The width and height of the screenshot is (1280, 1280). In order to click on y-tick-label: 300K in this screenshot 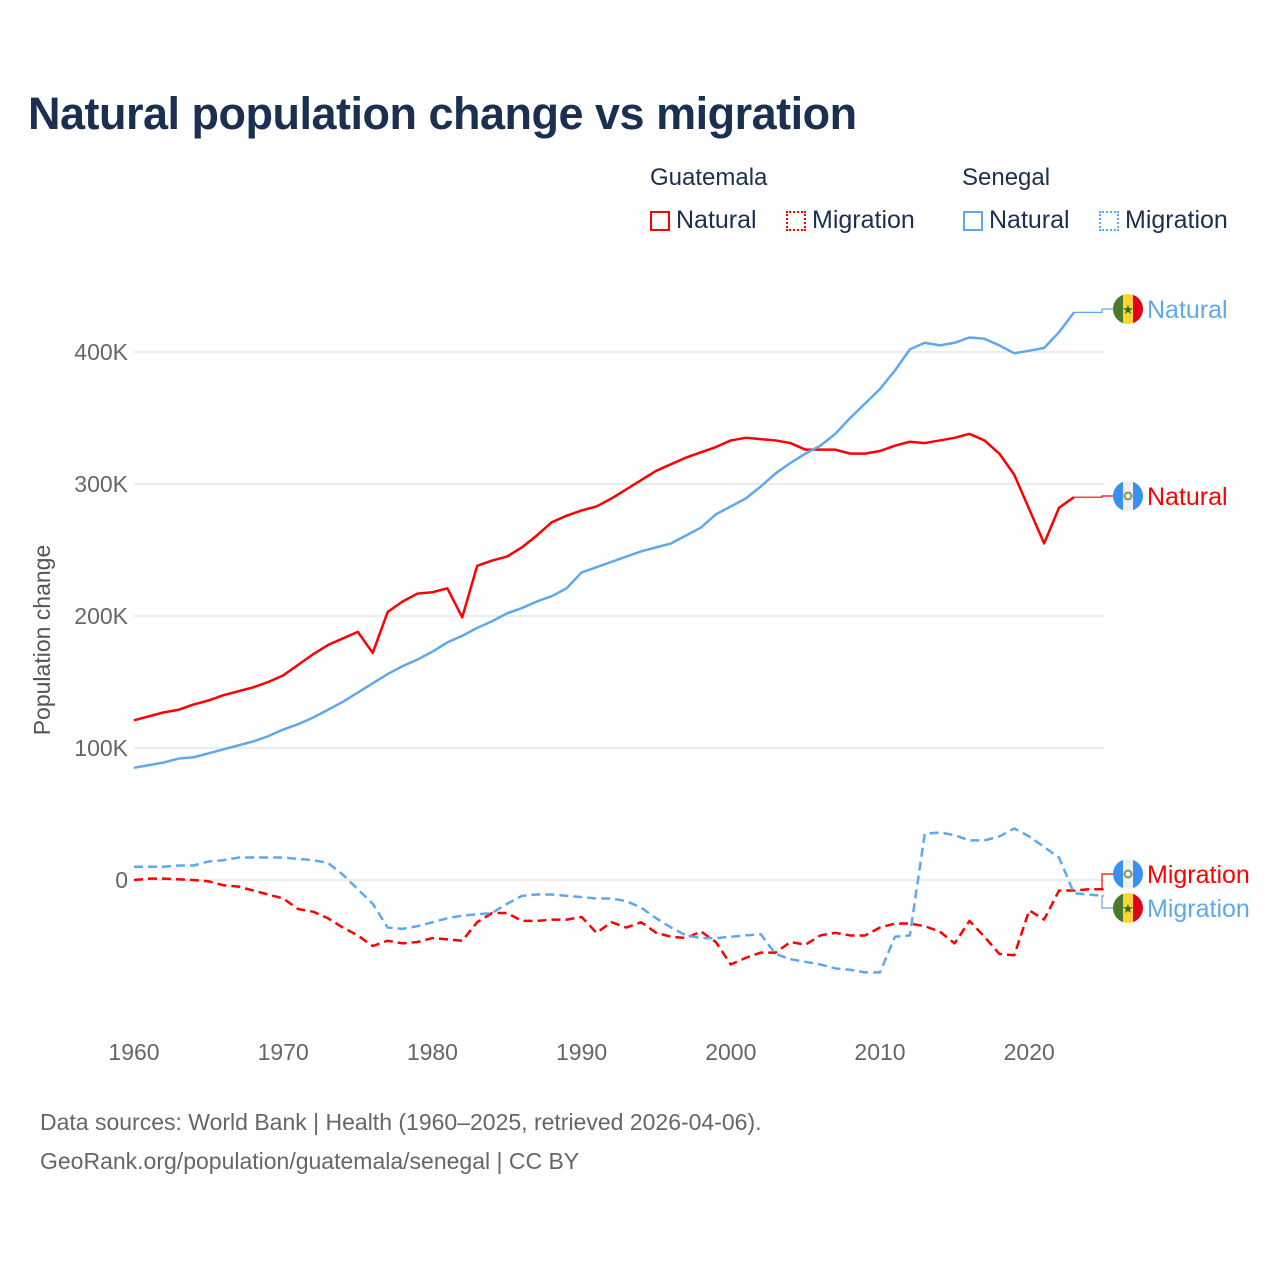, I will do `click(101, 484)`.